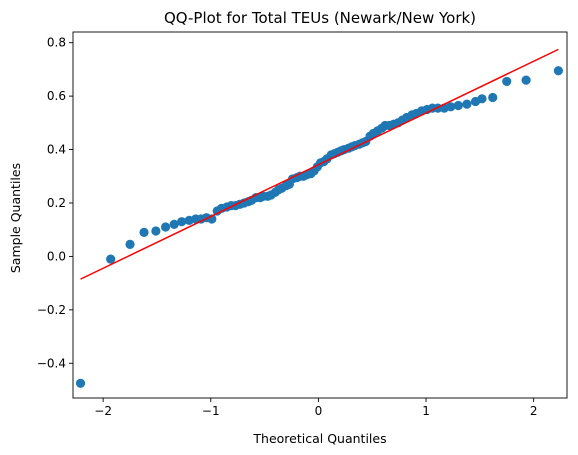 The width and height of the screenshot is (578, 455). I want to click on y-tick-label: 0.6, so click(56, 96).